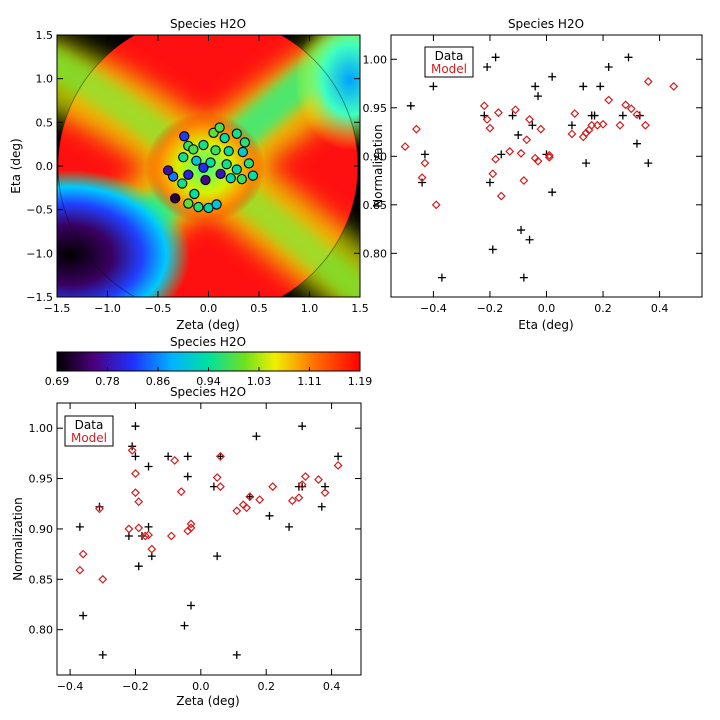 The height and width of the screenshot is (720, 720). Describe the element at coordinates (360, 381) in the screenshot. I see `colorbar-tick-label: 1.19` at that location.